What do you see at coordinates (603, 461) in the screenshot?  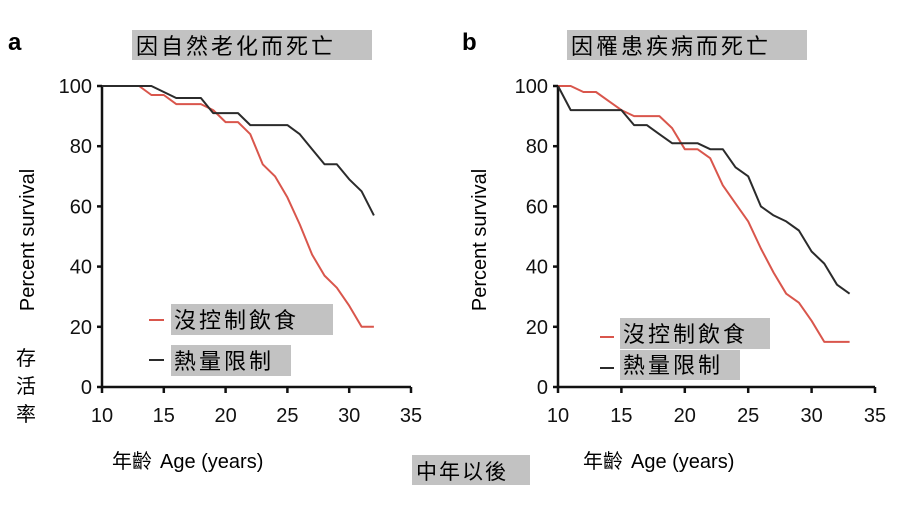 I see `panel-b-x-axis-label-cjk: 年齡` at bounding box center [603, 461].